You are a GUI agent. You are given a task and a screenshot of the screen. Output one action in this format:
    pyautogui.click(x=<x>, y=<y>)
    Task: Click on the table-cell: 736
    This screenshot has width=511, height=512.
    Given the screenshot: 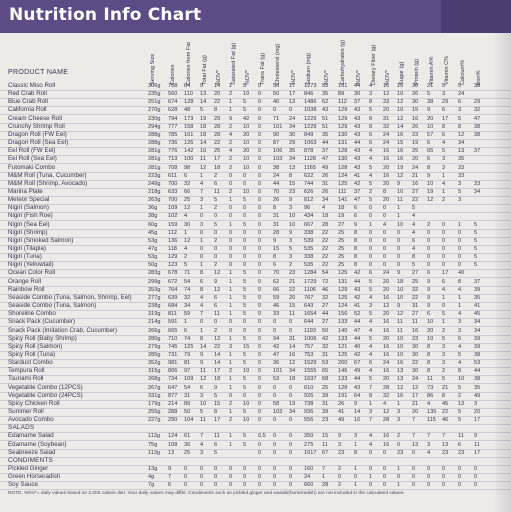 What is the action you would take?
    pyautogui.click(x=173, y=143)
    